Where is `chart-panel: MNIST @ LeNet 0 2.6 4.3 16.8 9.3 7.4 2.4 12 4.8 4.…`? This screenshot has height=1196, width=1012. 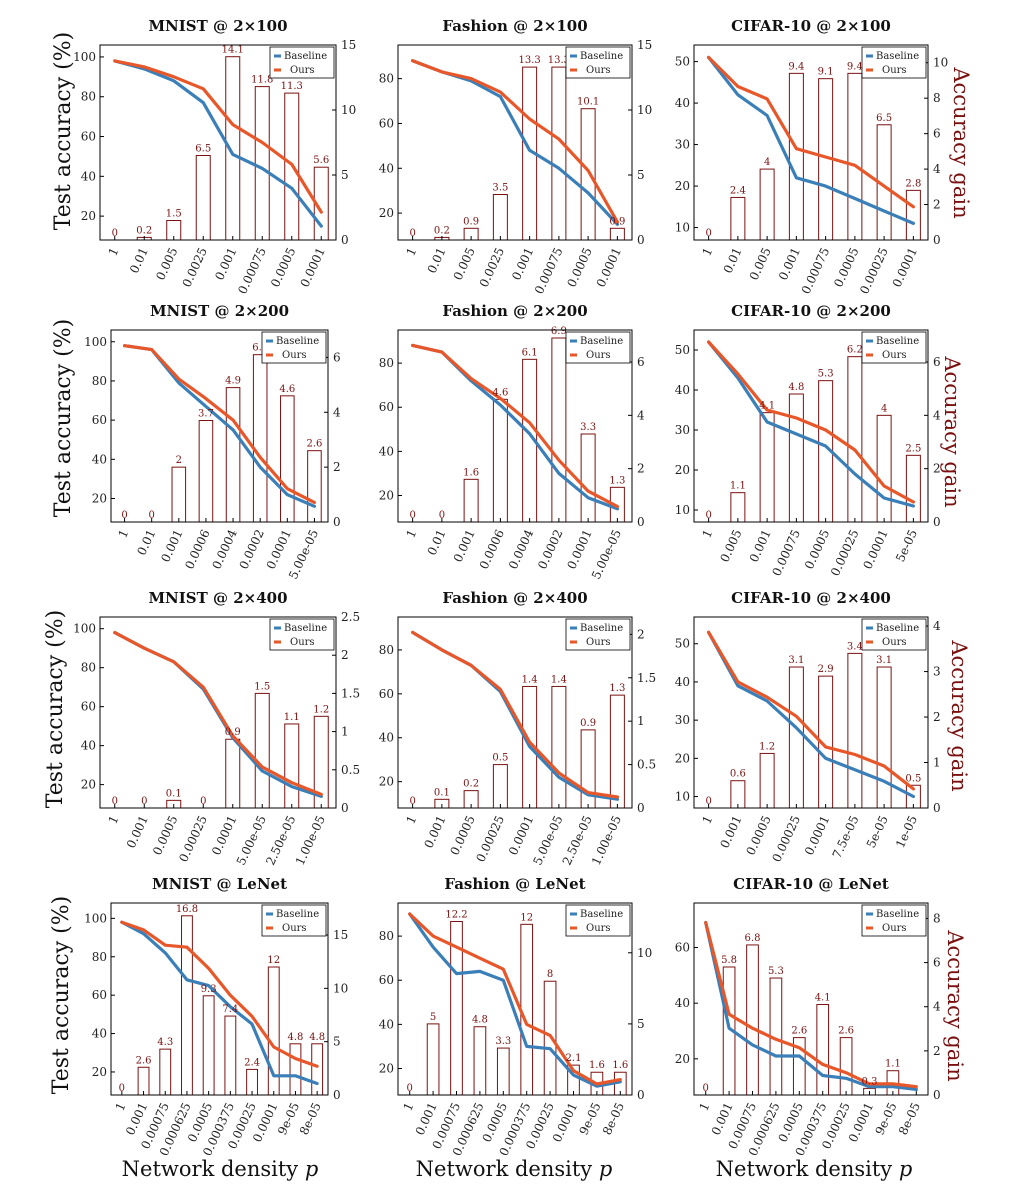
chart-panel: MNIST @ LeNet 0 2.6 4.3 16.8 9.3 7.4 2.4 12 4.8 4.… is located at coordinates (216, 1016).